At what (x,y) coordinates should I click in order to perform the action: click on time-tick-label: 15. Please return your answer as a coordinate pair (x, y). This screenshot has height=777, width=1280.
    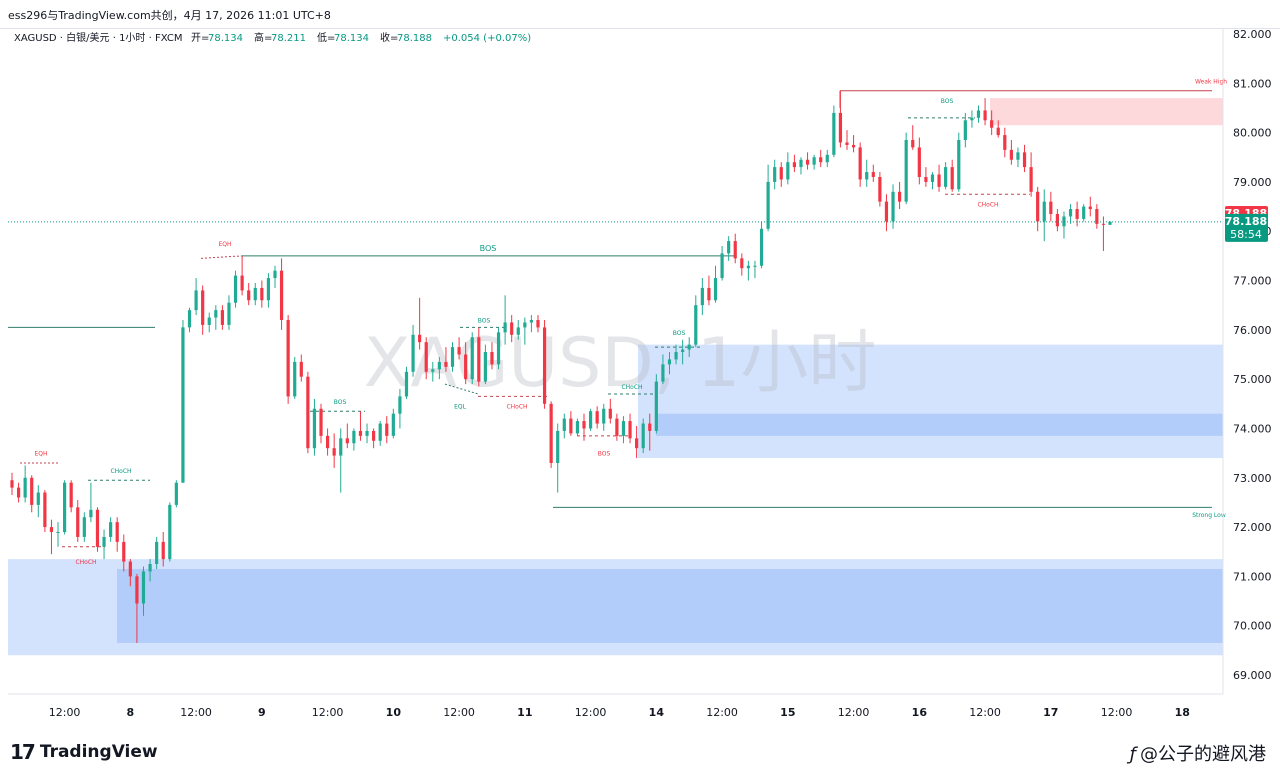
    Looking at the image, I should click on (787, 712).